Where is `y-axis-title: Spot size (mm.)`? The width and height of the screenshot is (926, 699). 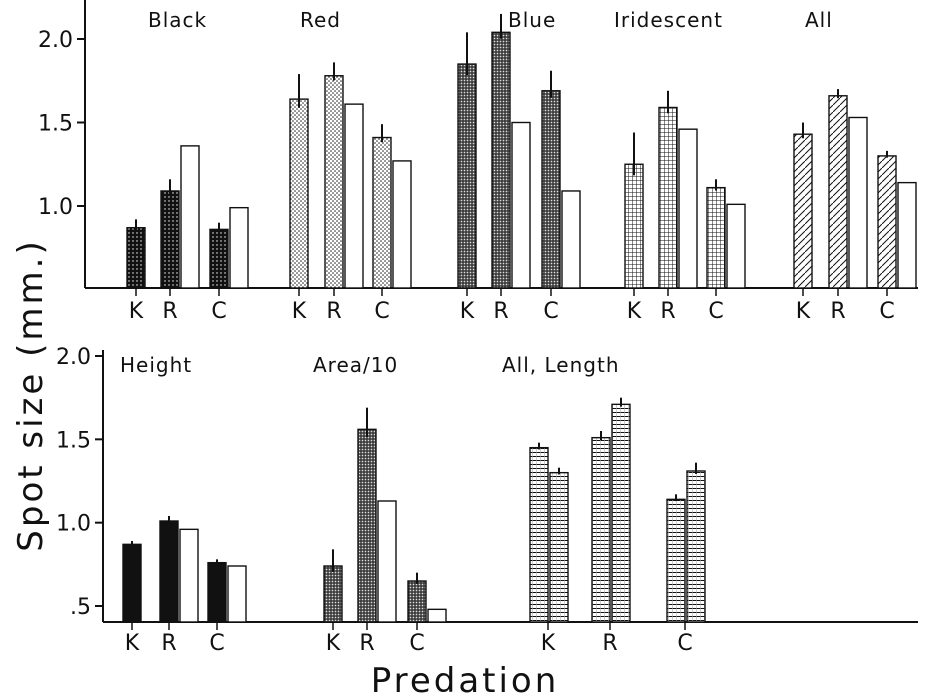
y-axis-title: Spot size (mm.) is located at coordinates (31, 394).